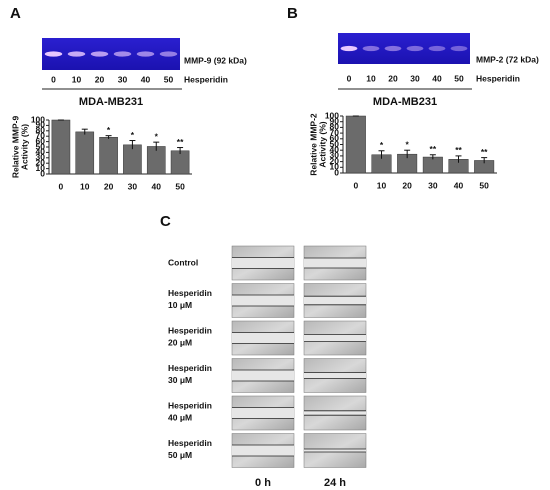 This screenshot has width=550, height=490. Describe the element at coordinates (85, 186) in the screenshot. I see `x-tick-label: 10` at that location.